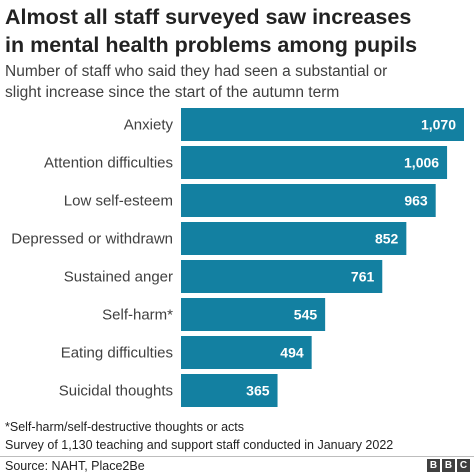  What do you see at coordinates (438, 125) in the screenshot?
I see `value-label: 1,070` at bounding box center [438, 125].